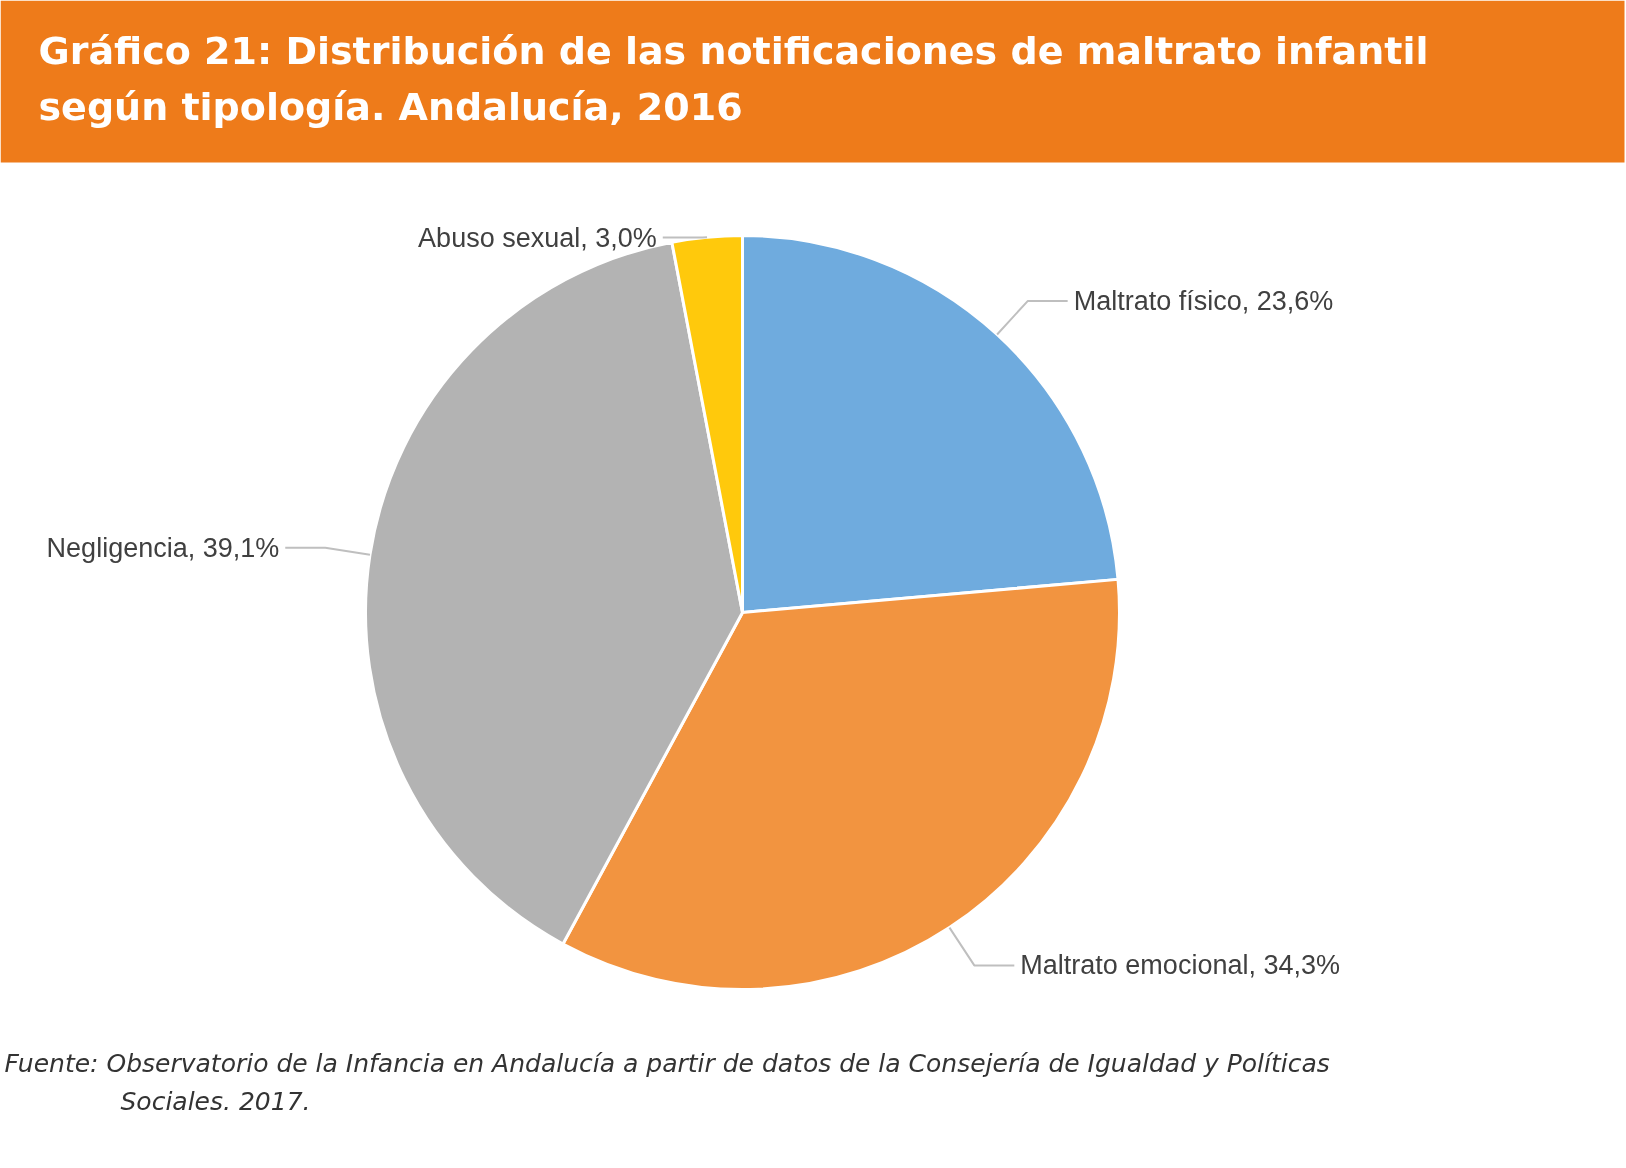  What do you see at coordinates (163, 547) in the screenshot?
I see `slice-label: Negligencia, 39,1%` at bounding box center [163, 547].